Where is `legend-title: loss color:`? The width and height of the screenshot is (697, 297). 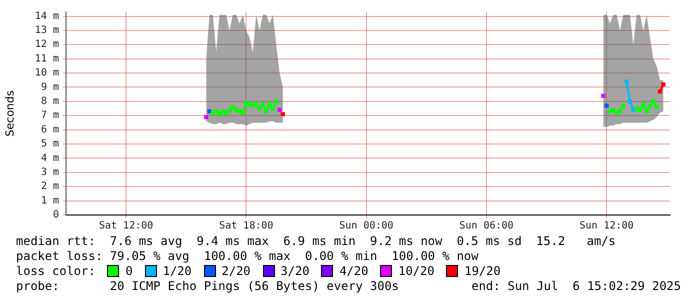
legend-title: loss color: is located at coordinates (56, 271).